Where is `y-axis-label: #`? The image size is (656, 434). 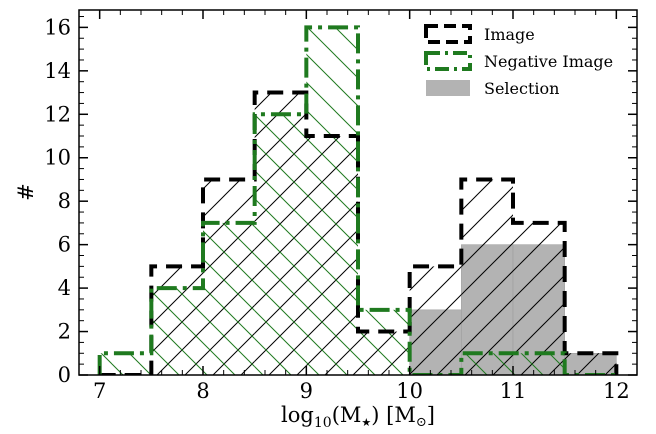 y-axis-label: # is located at coordinates (26, 192).